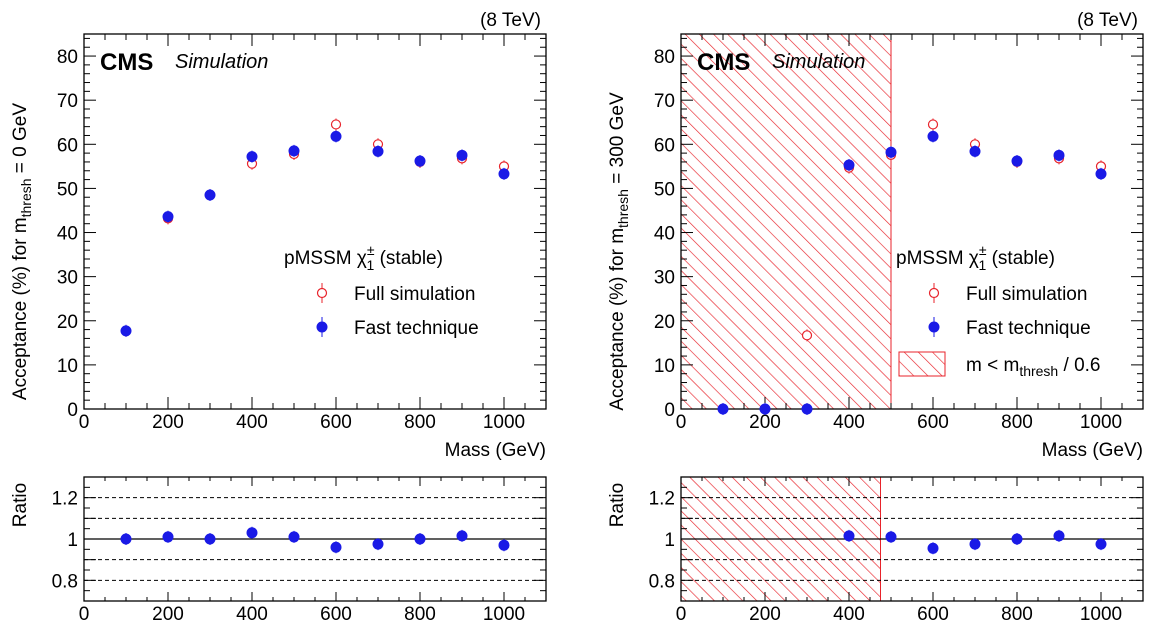  What do you see at coordinates (664, 57) in the screenshot?
I see `y-tick-label: 80` at bounding box center [664, 57].